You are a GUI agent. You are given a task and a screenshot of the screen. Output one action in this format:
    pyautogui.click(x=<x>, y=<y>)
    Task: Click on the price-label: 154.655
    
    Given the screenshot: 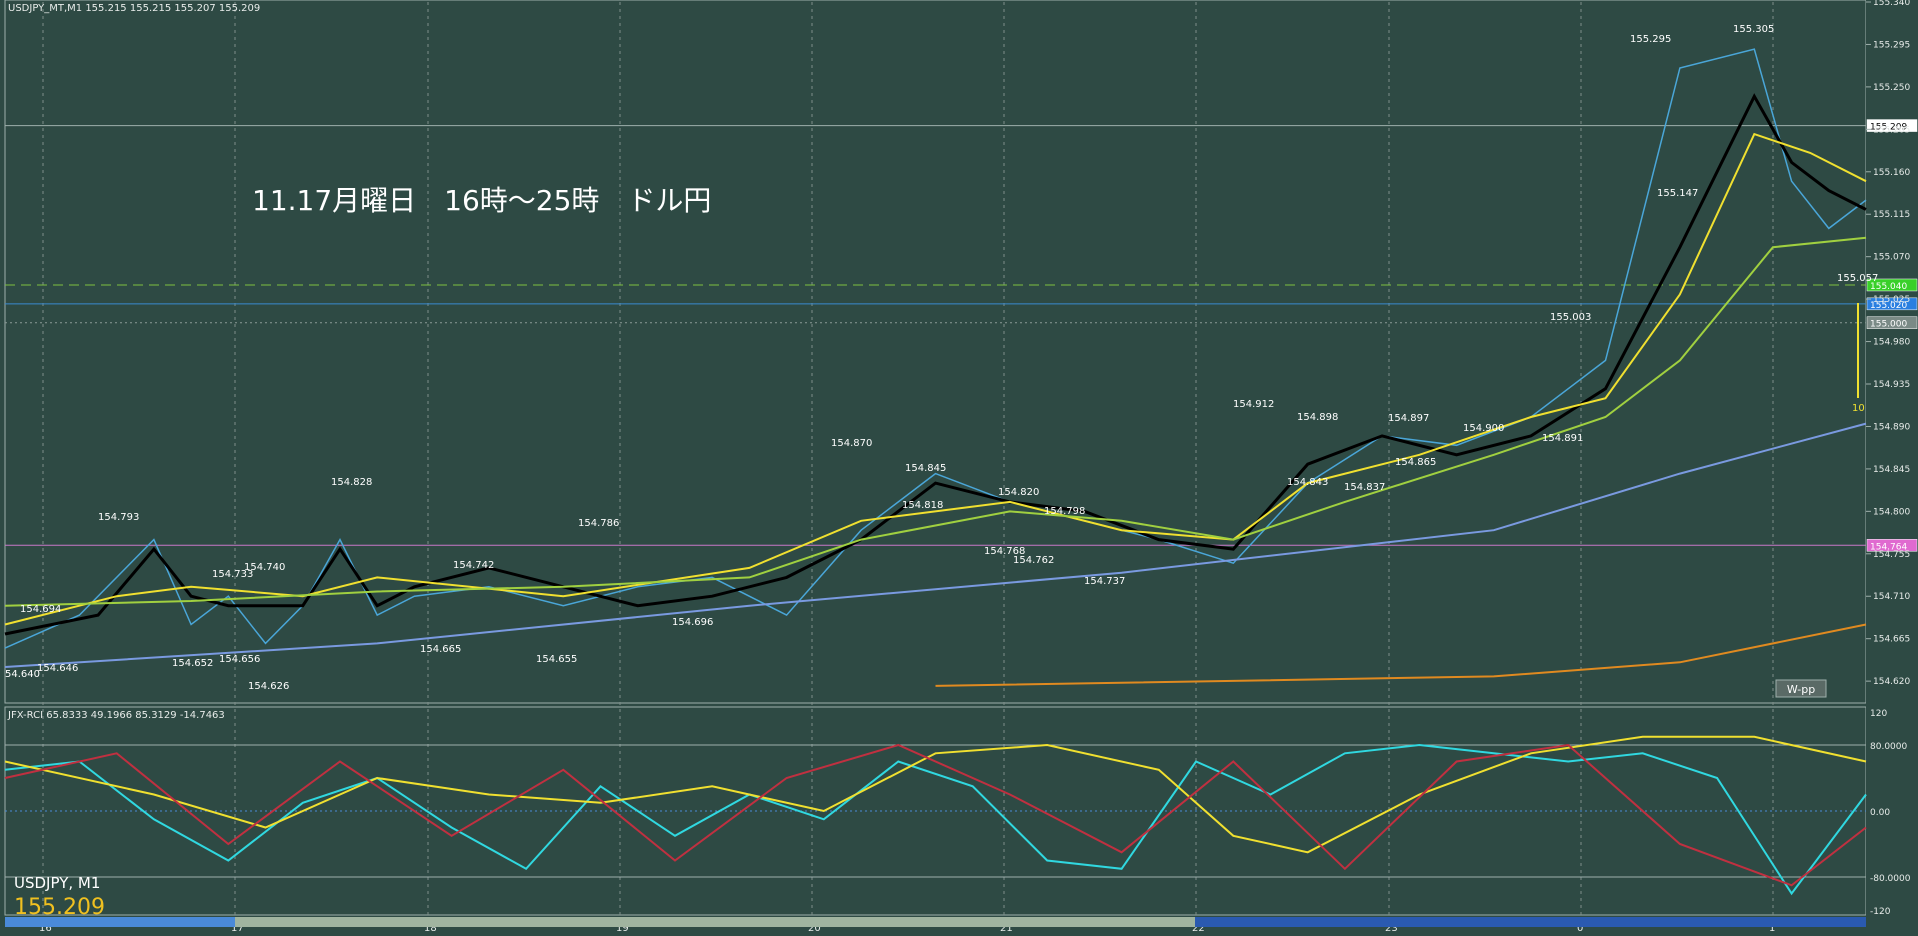 What is the action you would take?
    pyautogui.click(x=556, y=659)
    